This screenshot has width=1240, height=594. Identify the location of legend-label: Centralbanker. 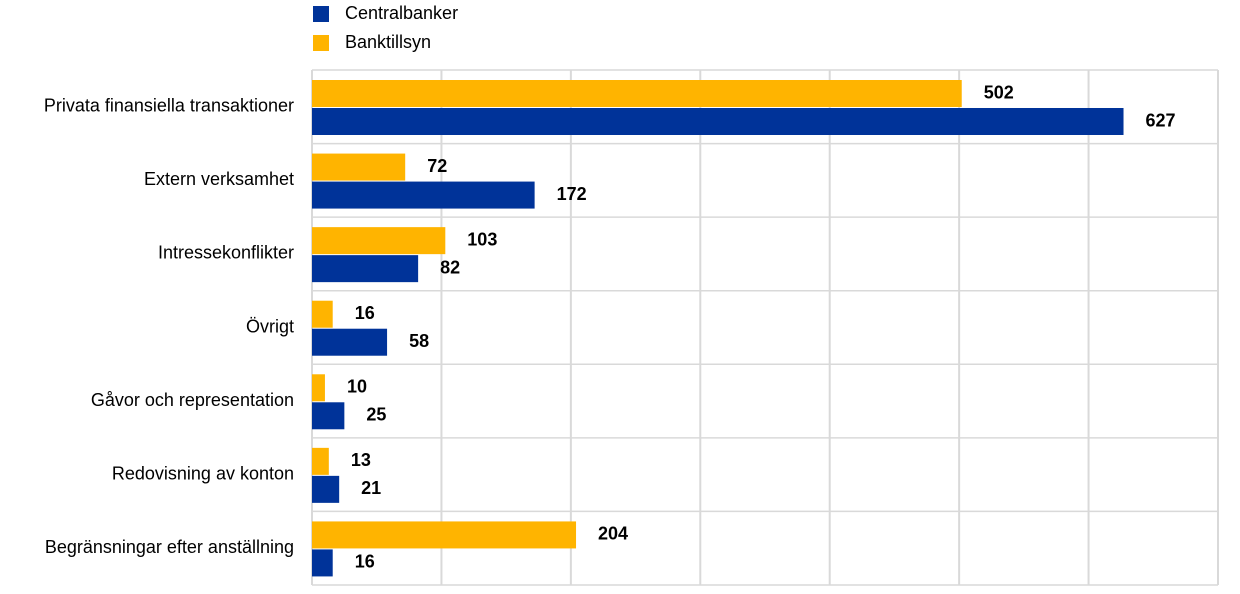
(401, 13).